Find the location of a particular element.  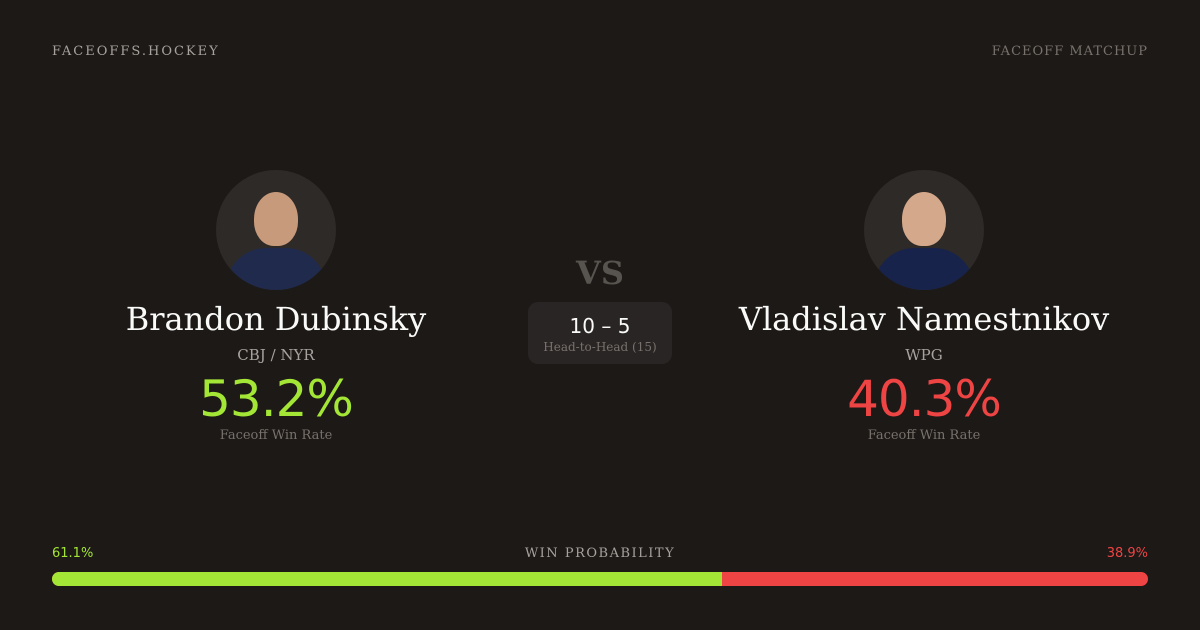

player-left-team: CBJ / NYR is located at coordinates (276, 355).